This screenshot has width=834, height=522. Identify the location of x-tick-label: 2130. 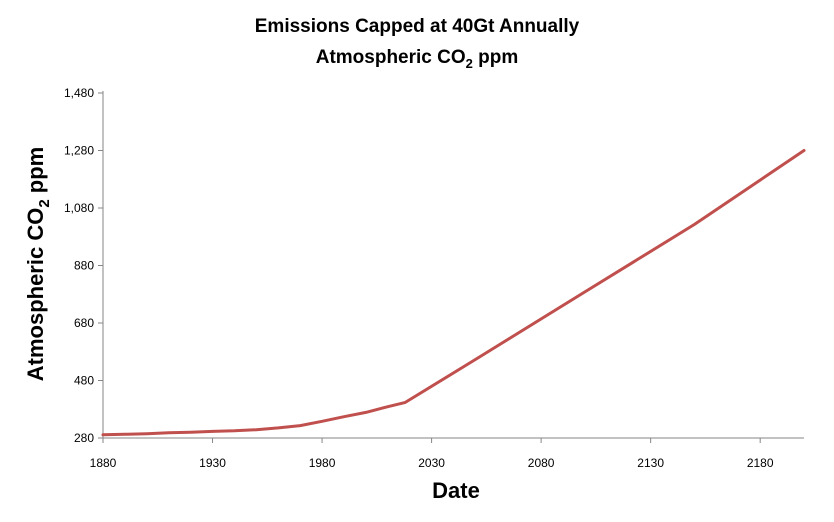
(650, 463).